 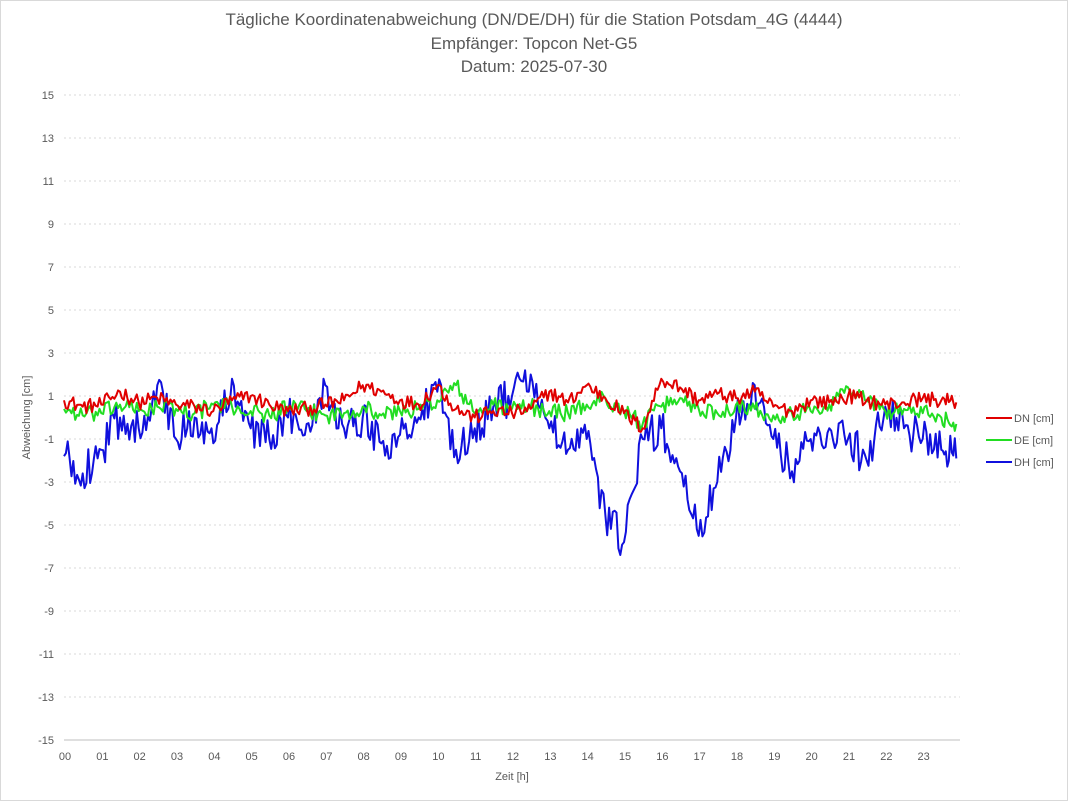 I want to click on y-axis-ticks: 15 13 11 9 7 5 3 1 -1 -3 -5 -7 -9 -11 -13 -15, so click(x=46, y=418).